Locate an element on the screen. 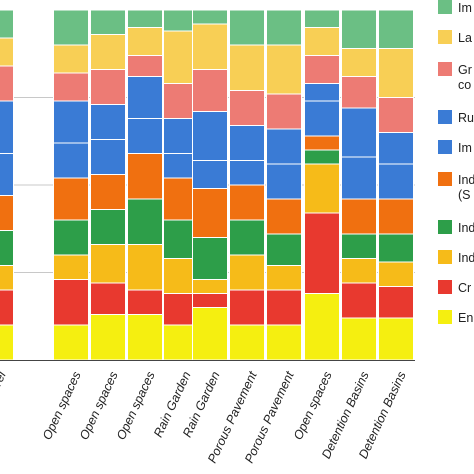 The image size is (474, 474). legend-label-0: Im is located at coordinates (465, 8).